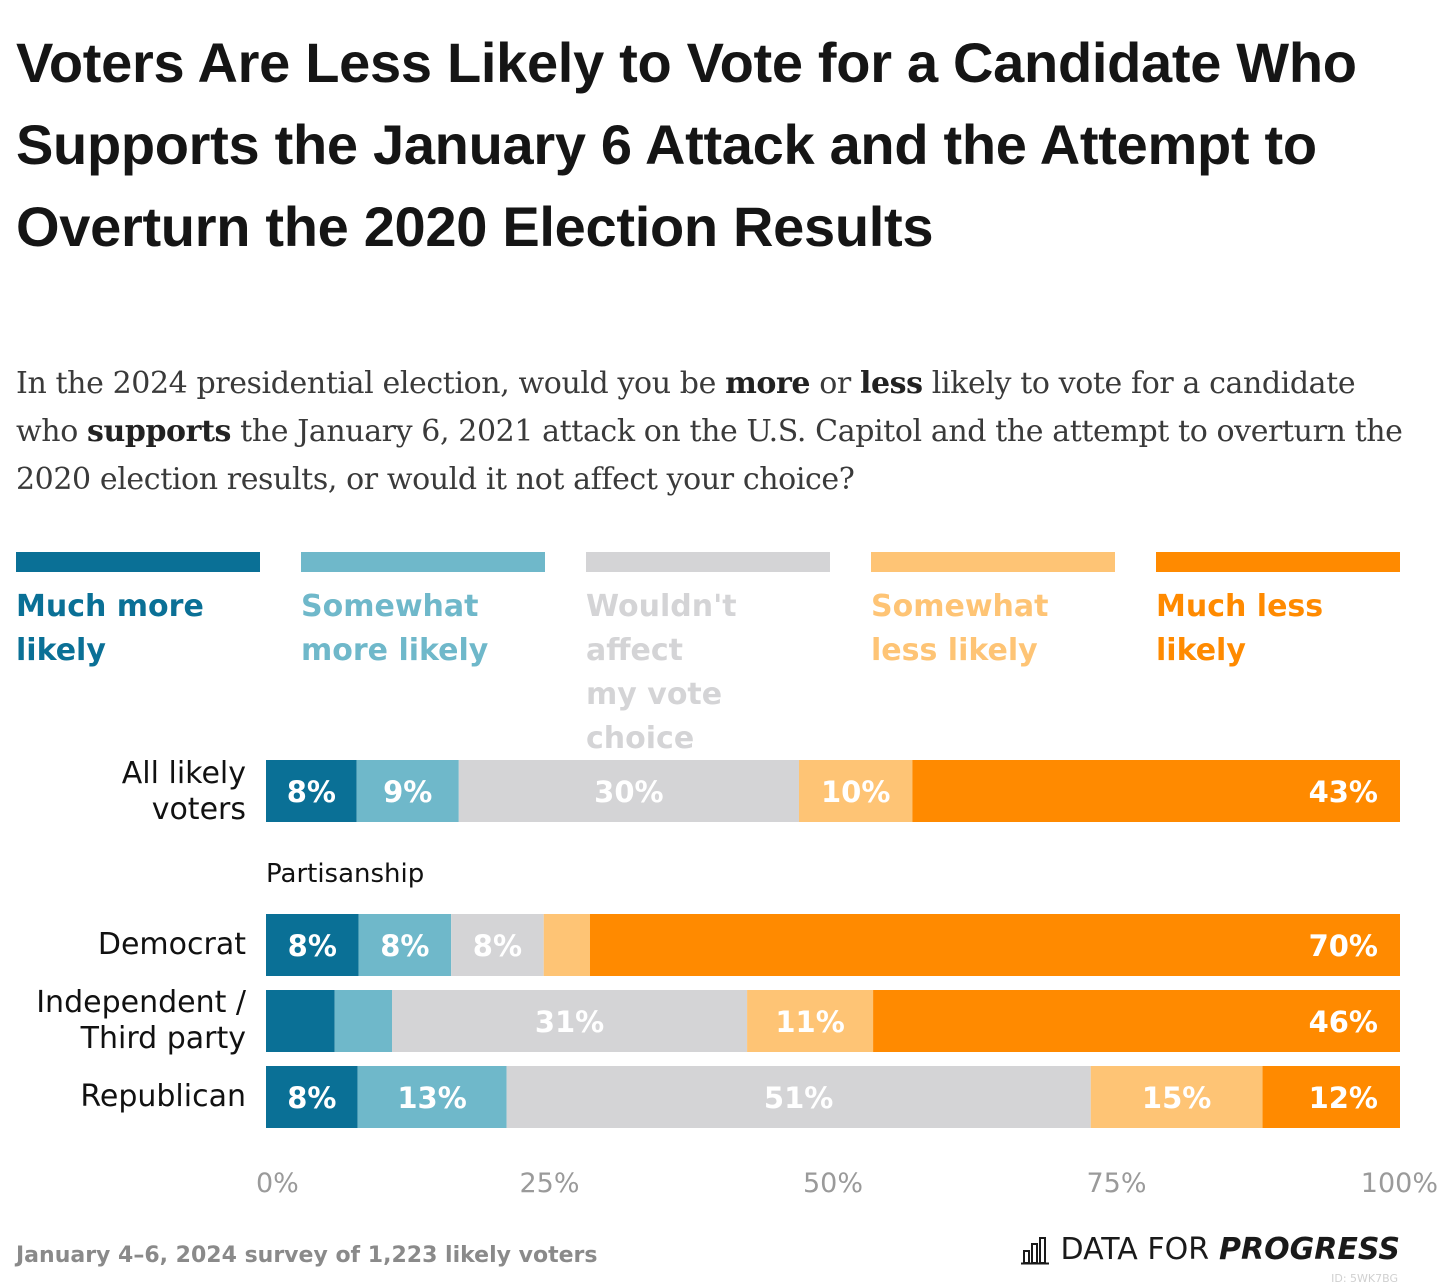 This screenshot has height=1288, width=1440. I want to click on data-label: 12%, so click(1343, 1098).